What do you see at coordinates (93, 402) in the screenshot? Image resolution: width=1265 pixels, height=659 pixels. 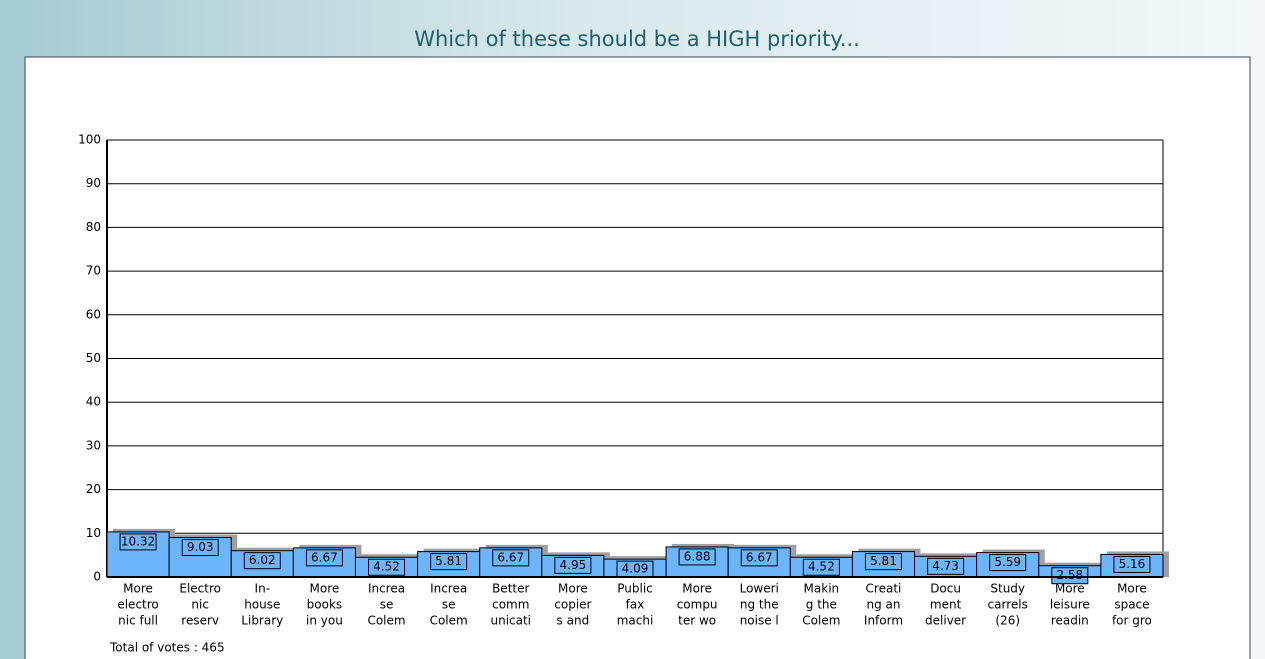 I see `y-tick-label: 40` at bounding box center [93, 402].